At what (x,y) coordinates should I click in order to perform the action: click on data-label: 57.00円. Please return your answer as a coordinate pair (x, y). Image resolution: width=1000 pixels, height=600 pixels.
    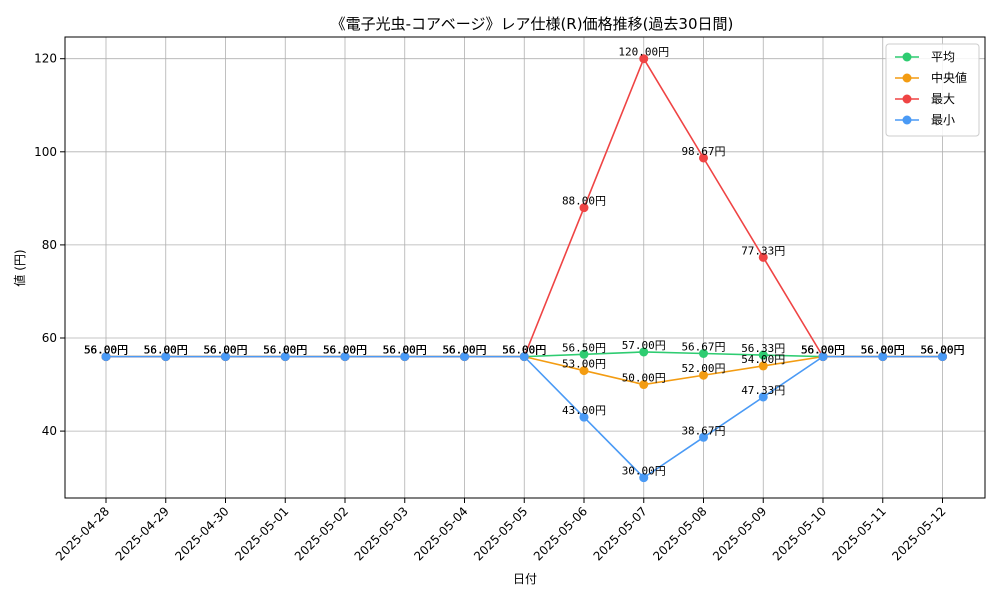
    Looking at the image, I should click on (644, 345).